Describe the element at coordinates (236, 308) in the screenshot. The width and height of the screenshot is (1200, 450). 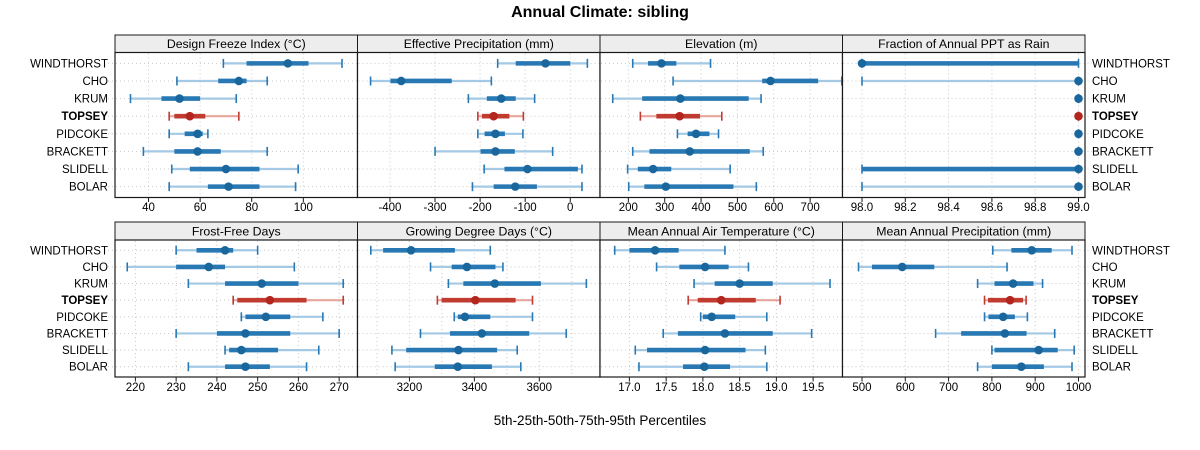
I see `panel-frost-free-days` at that location.